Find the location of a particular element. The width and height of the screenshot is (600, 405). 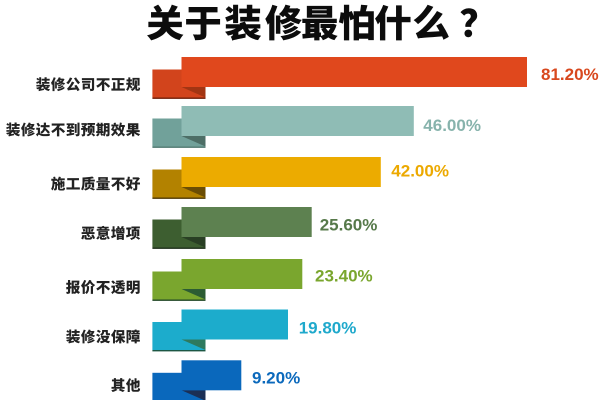

svg-text: 46.00% is located at coordinates (452, 125).